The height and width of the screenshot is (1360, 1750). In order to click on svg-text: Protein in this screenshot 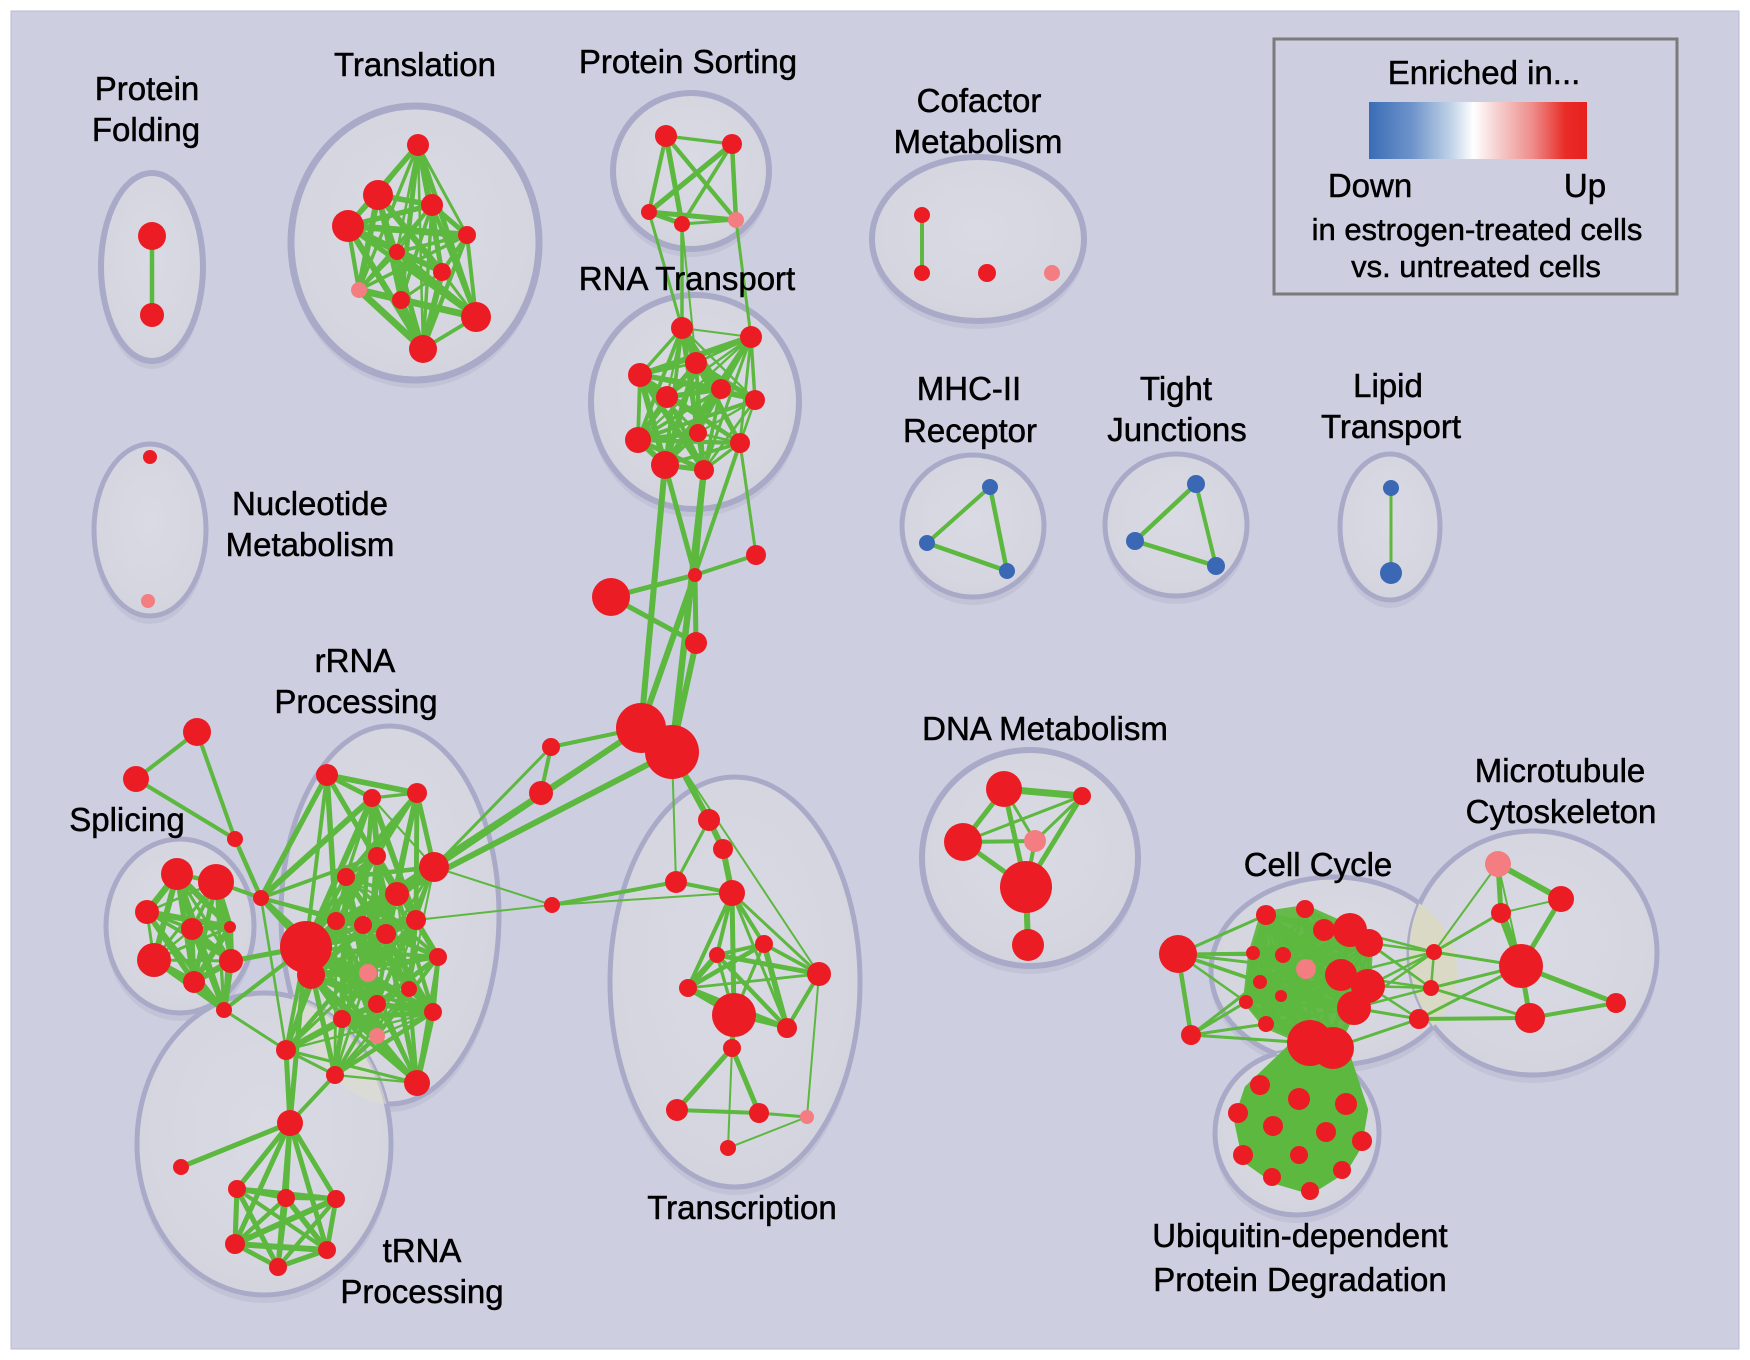, I will do `click(147, 88)`.